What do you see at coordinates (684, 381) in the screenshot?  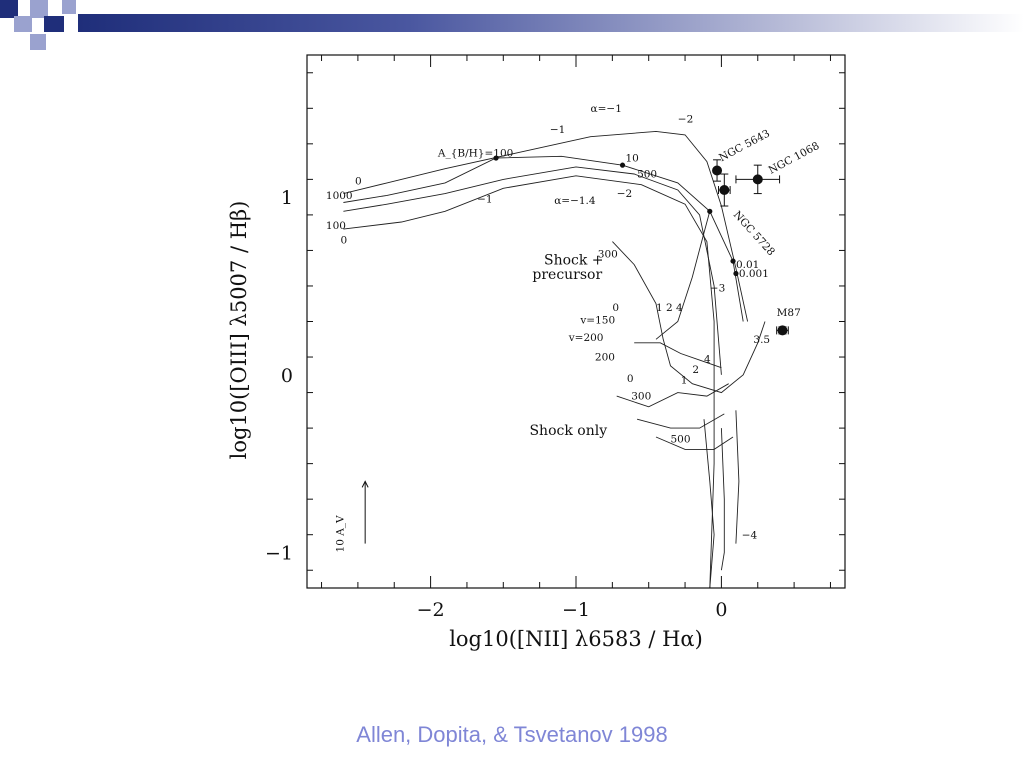 I see `annotation-label: 1` at bounding box center [684, 381].